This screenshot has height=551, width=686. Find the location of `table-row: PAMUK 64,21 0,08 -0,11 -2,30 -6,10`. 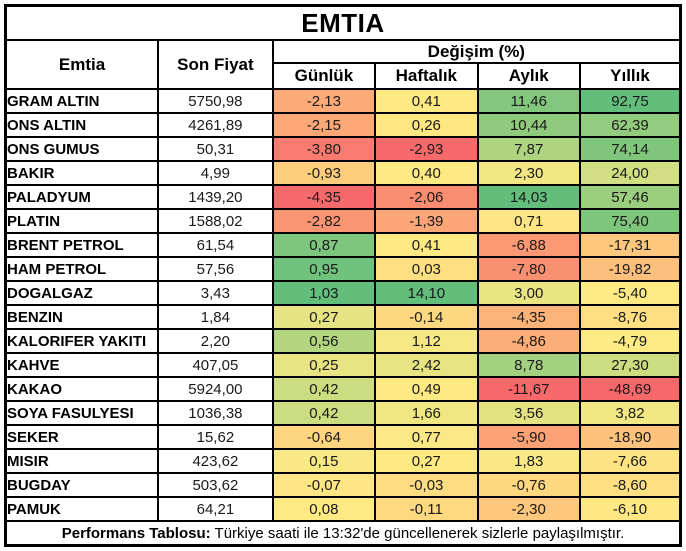

table-row: PAMUK 64,21 0,08 -0,11 -2,30 -6,10 is located at coordinates (343, 509).